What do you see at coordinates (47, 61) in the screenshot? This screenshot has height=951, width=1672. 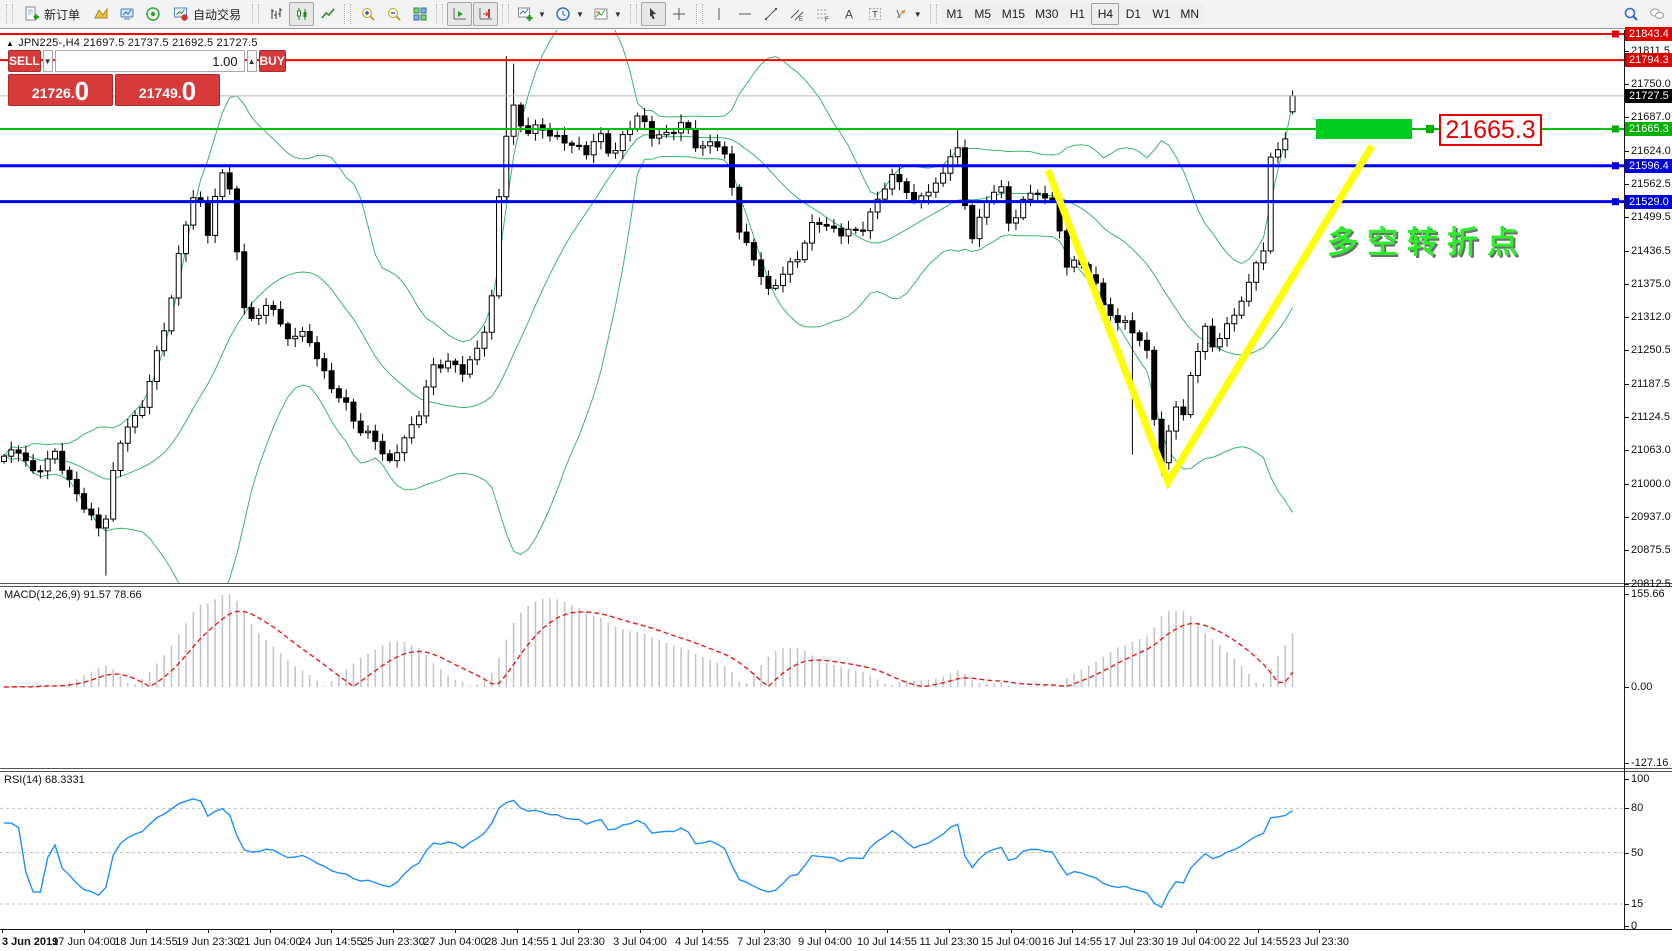 I see `volume-decrease-button: ▼` at bounding box center [47, 61].